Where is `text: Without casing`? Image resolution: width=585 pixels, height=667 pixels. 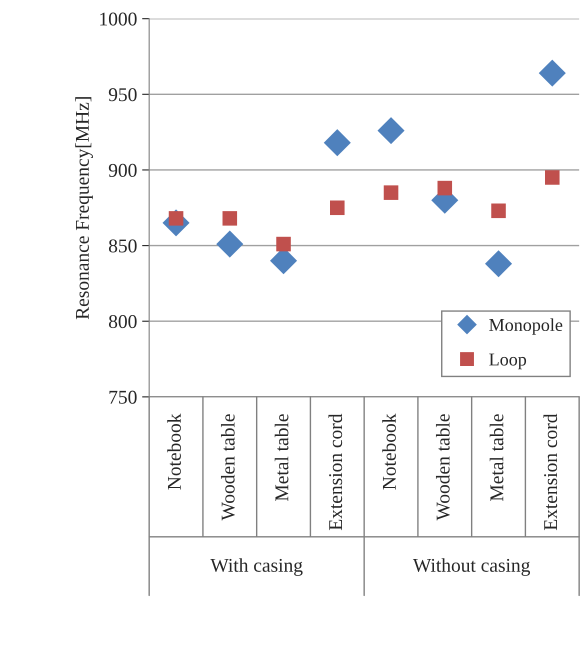 text: Without casing is located at coordinates (471, 567).